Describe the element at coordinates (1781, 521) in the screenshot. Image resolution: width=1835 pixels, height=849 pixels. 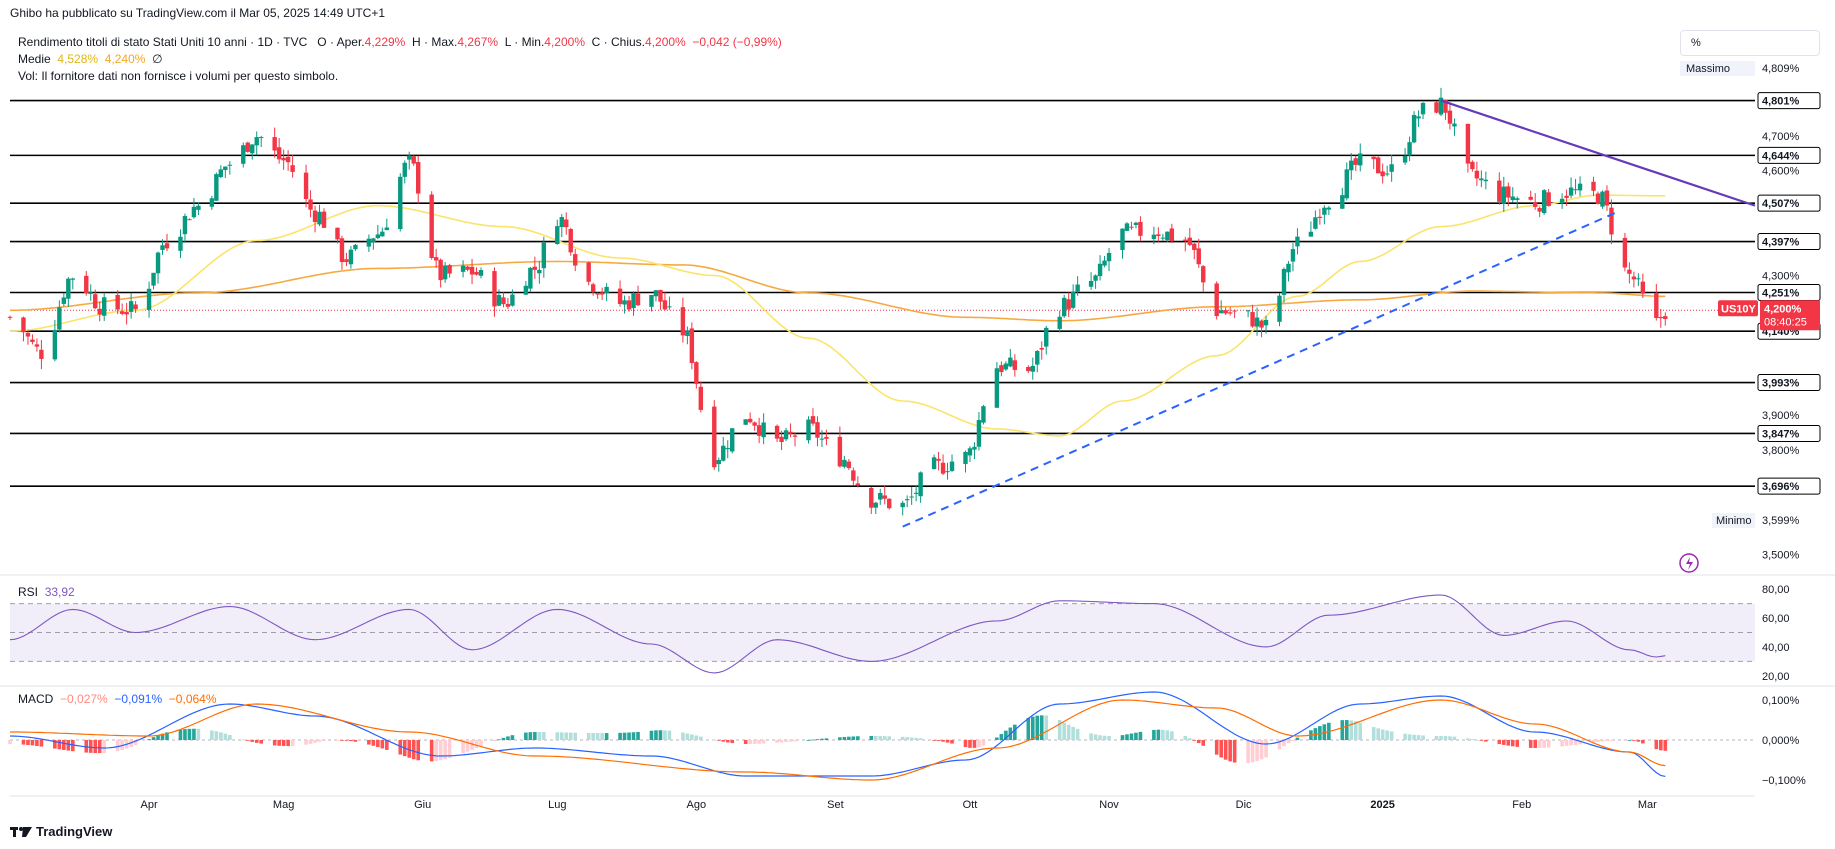
I see `low-marker-value: 3,599%` at that location.